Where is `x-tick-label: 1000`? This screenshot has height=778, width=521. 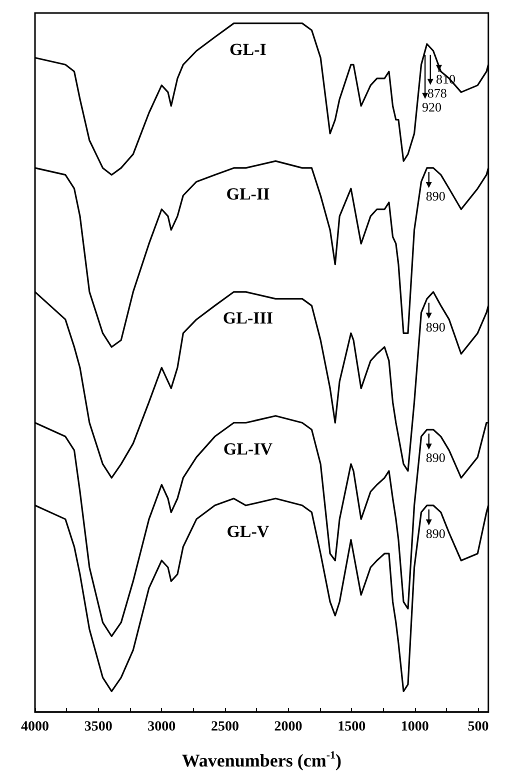 x-tick-label: 1000 is located at coordinates (414, 727).